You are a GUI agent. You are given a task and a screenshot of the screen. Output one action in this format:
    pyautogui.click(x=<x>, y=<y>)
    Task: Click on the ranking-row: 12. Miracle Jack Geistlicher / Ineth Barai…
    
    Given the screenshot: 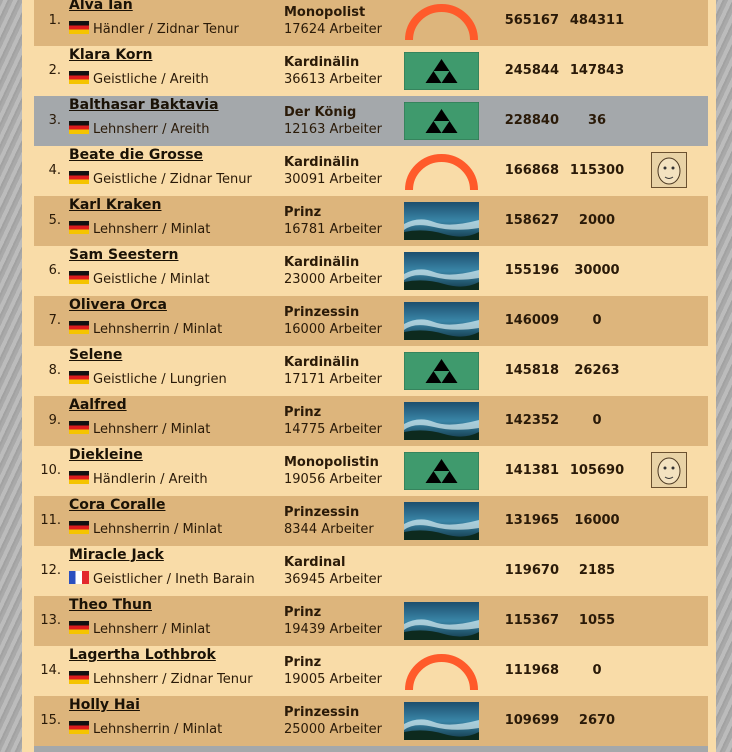 What is the action you would take?
    pyautogui.click(x=371, y=571)
    